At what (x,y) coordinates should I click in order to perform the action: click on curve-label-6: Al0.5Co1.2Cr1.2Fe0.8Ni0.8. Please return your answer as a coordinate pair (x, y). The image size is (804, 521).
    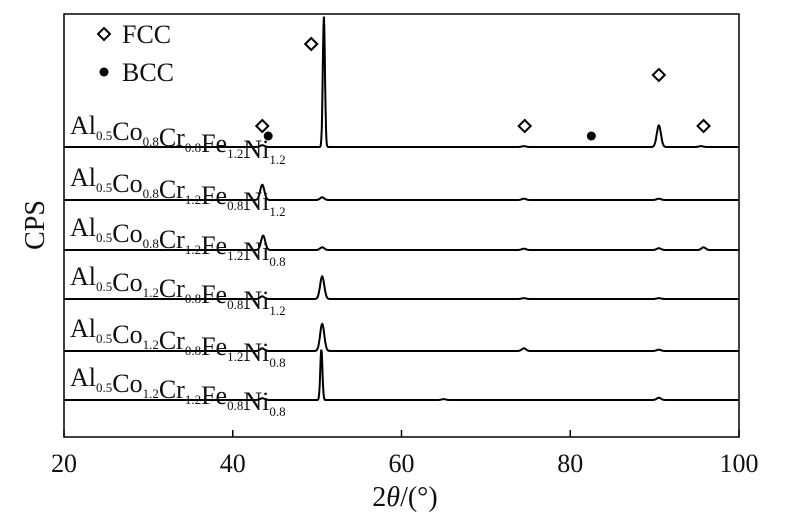
    Looking at the image, I should click on (178, 391).